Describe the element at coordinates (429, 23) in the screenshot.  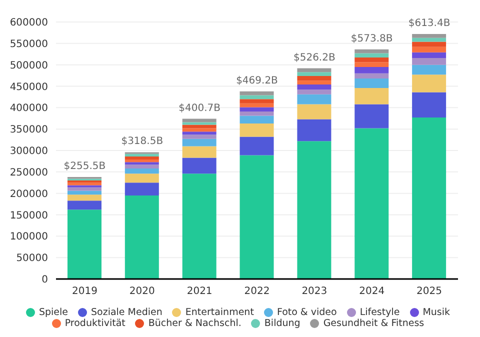
I see `annotation: $613.4B` at that location.